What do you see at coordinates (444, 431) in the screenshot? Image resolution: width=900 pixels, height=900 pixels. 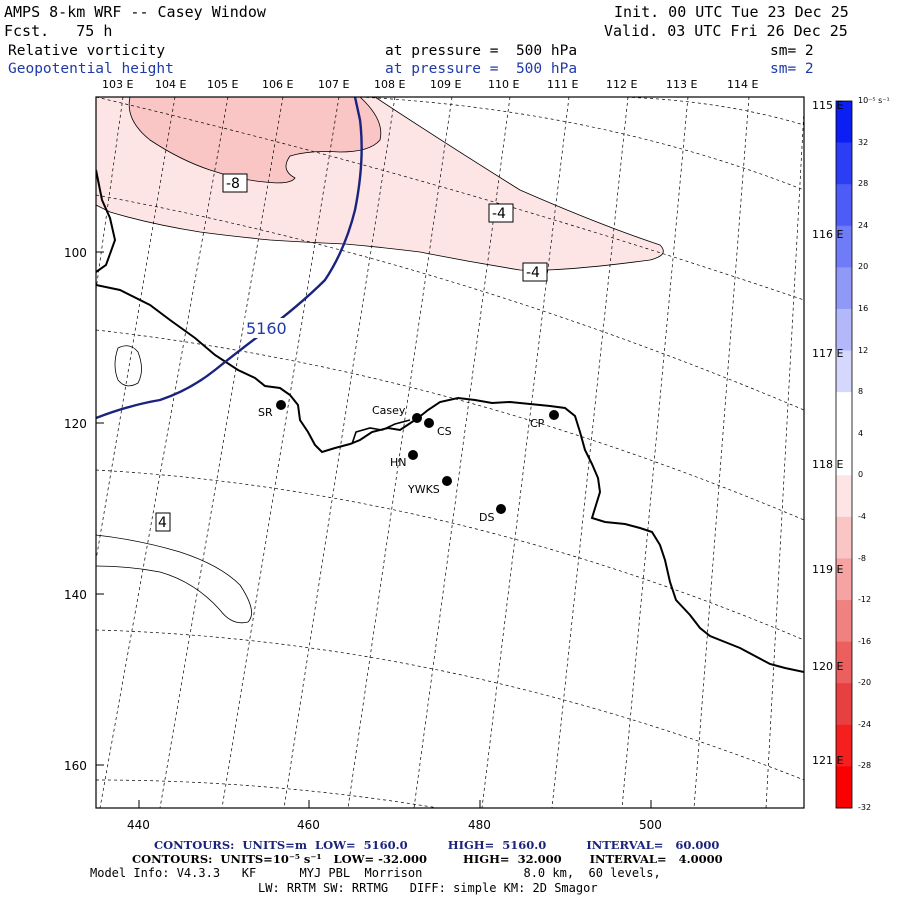 I see `station-label-cs: CS` at bounding box center [444, 431].